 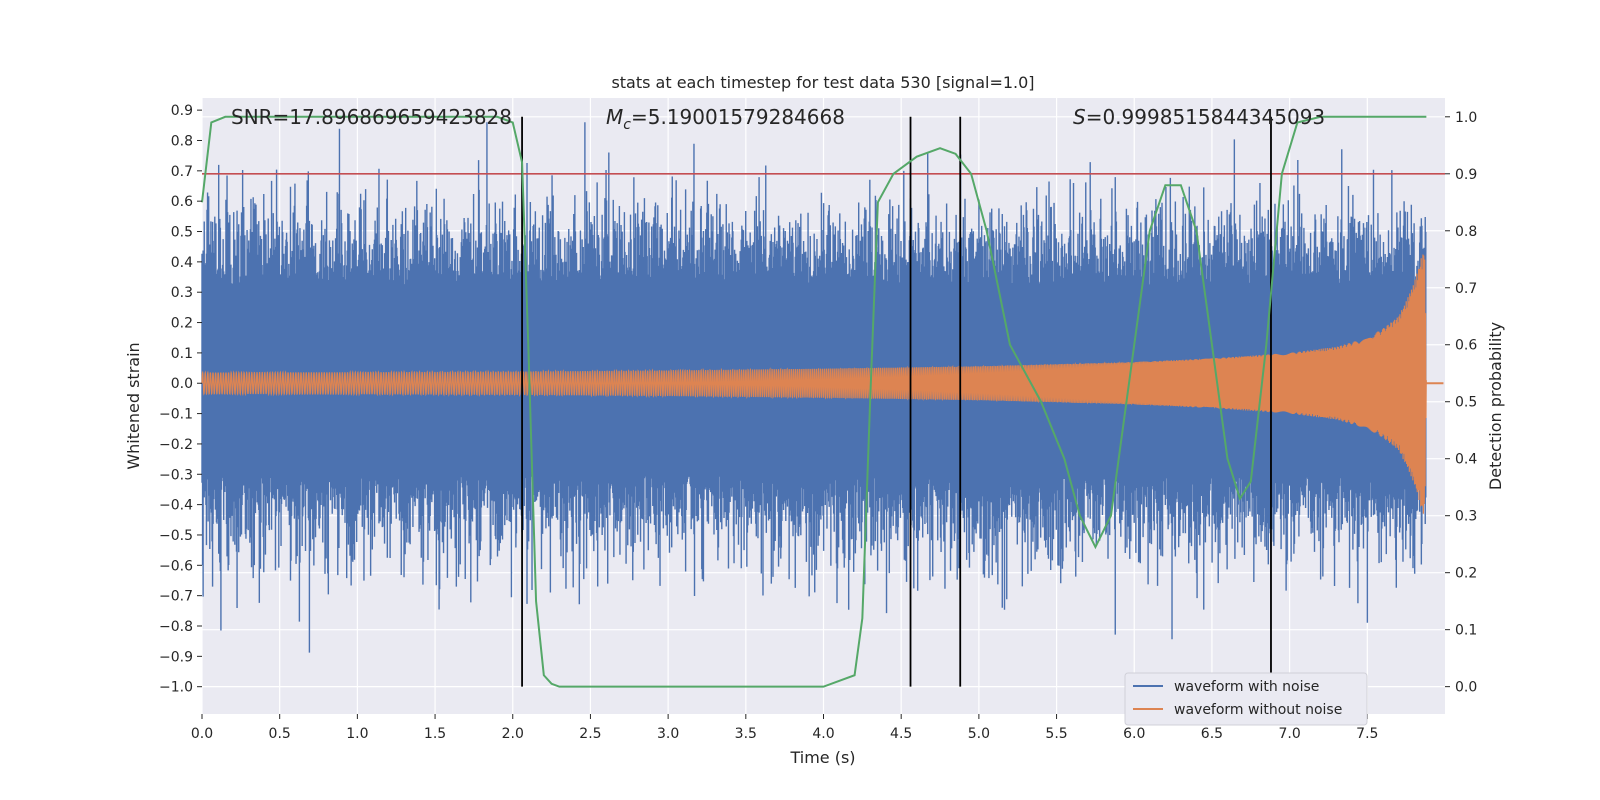 What do you see at coordinates (1258, 710) in the screenshot?
I see `legend-label-clean: waveform without noise` at bounding box center [1258, 710].